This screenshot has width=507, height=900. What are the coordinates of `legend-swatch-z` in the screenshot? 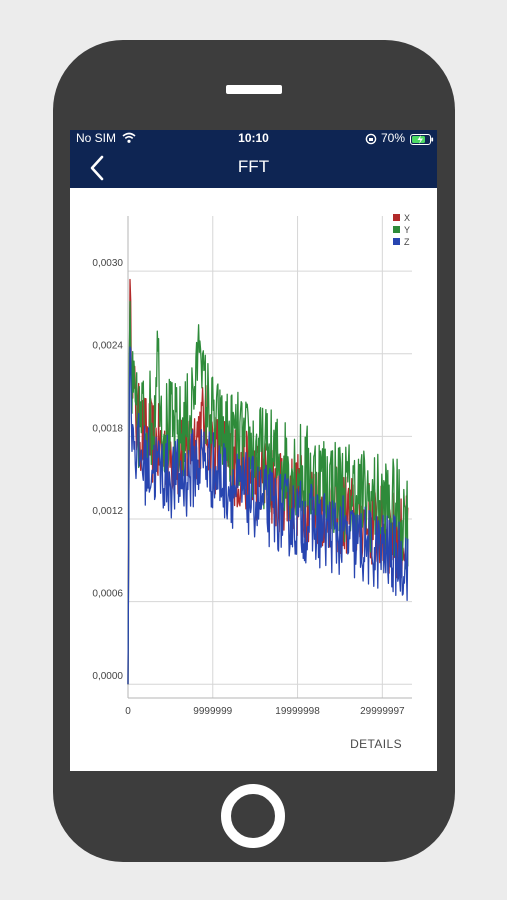 It's located at (396, 241).